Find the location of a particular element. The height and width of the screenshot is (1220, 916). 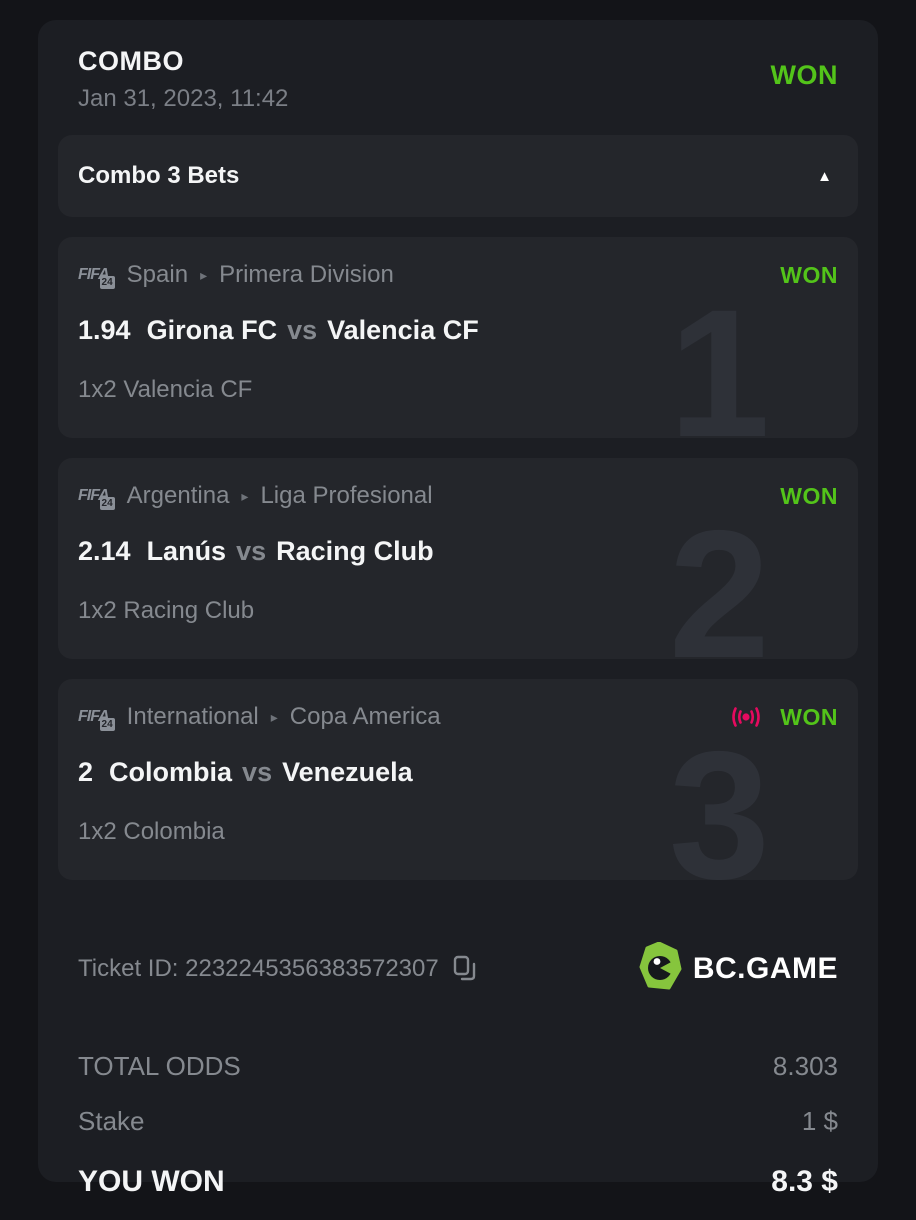

bet-league-name: Primera Division is located at coordinates (306, 274).